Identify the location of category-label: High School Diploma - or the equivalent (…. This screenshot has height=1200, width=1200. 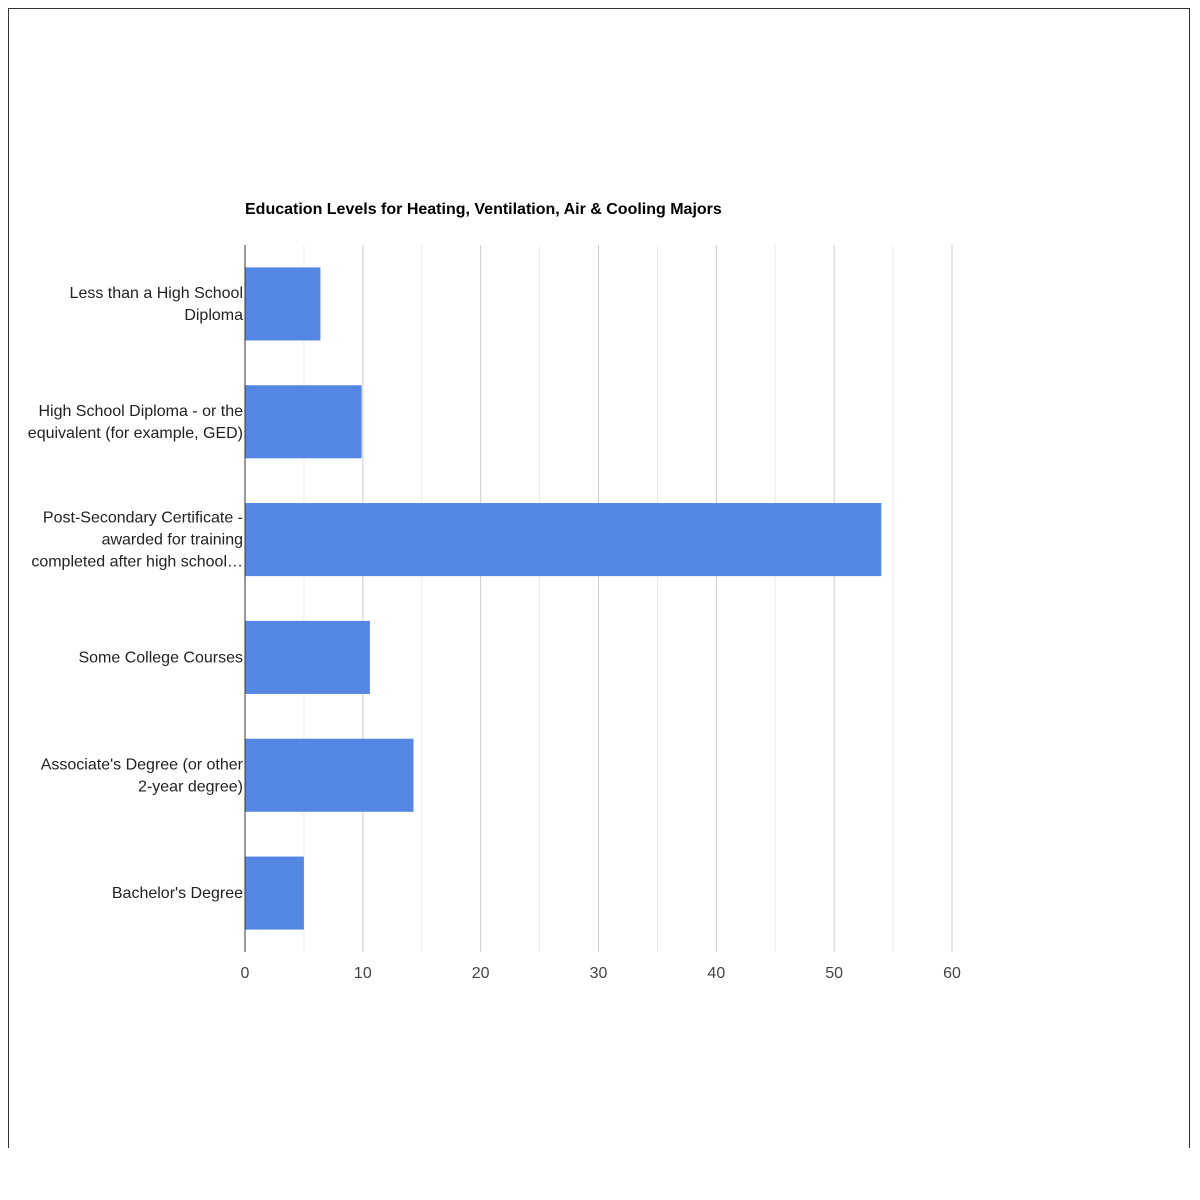
(135, 422).